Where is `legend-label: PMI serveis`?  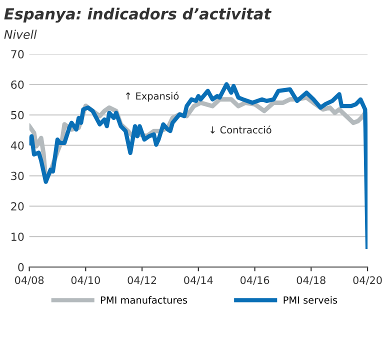 legend-label: PMI serveis is located at coordinates (311, 300).